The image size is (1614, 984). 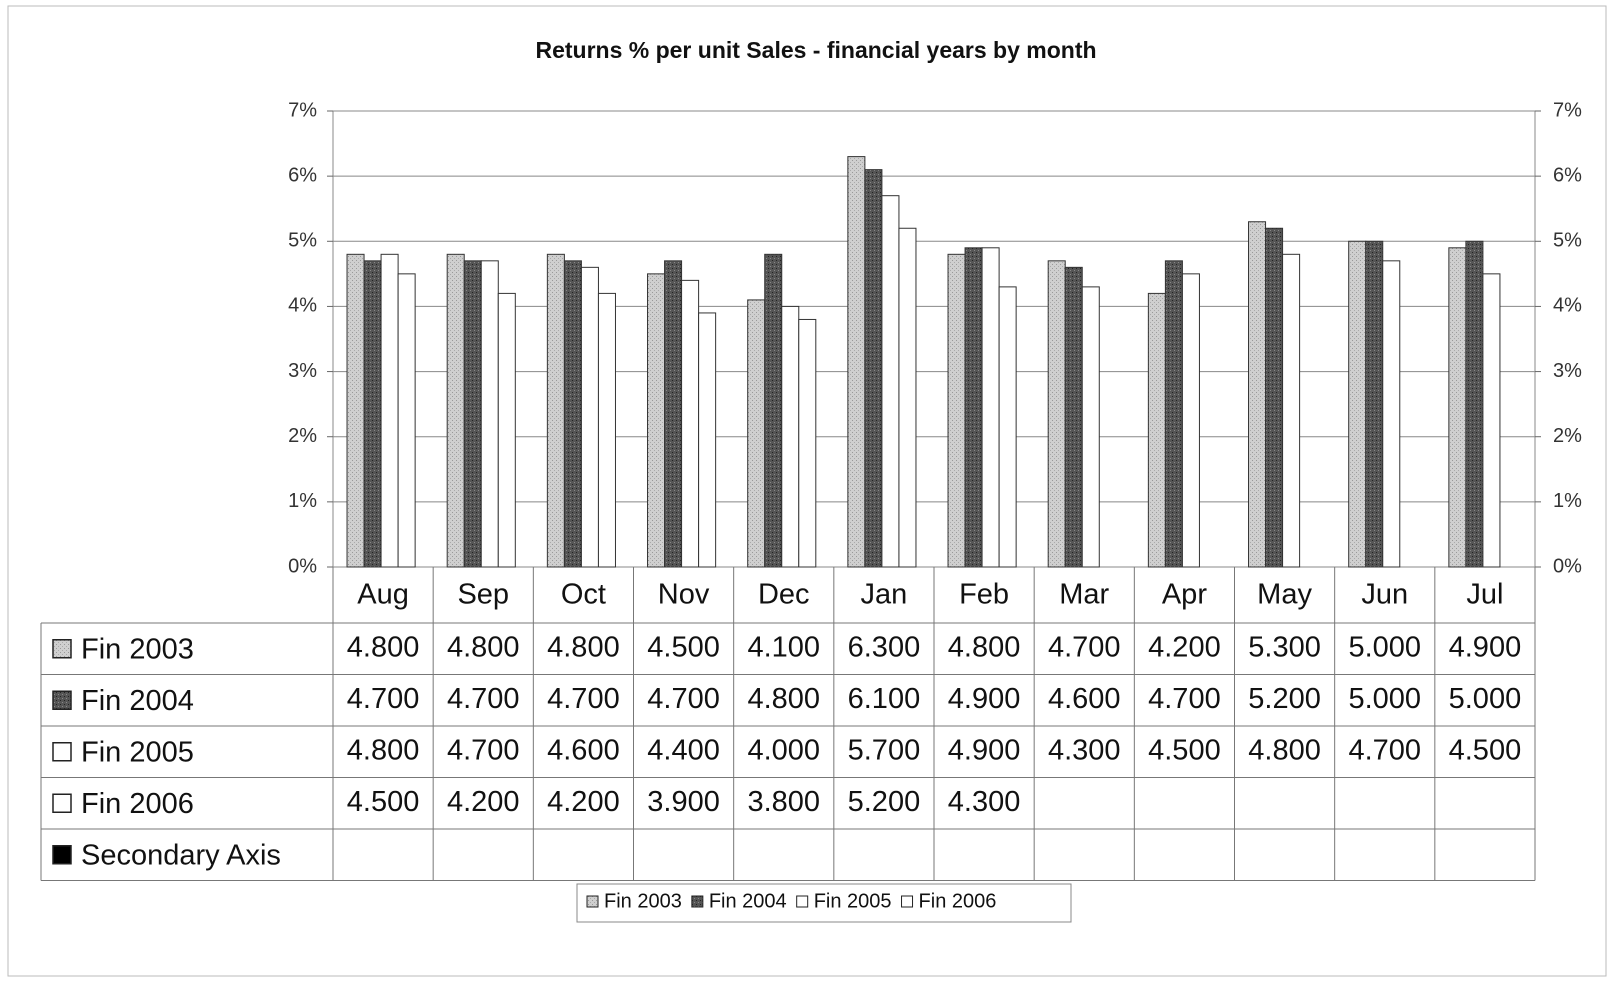 I want to click on x-tick-label: Feb, so click(x=984, y=595).